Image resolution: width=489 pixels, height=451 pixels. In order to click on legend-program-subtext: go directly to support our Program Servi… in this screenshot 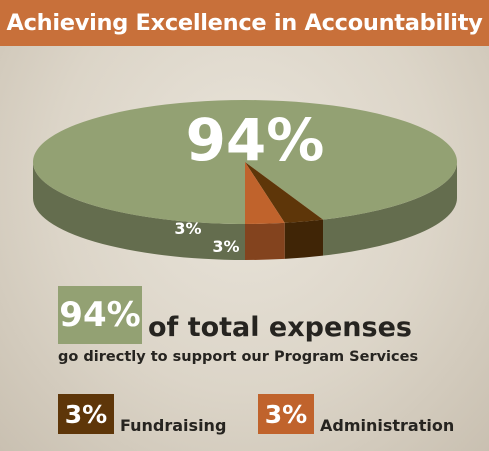, I will do `click(238, 357)`.